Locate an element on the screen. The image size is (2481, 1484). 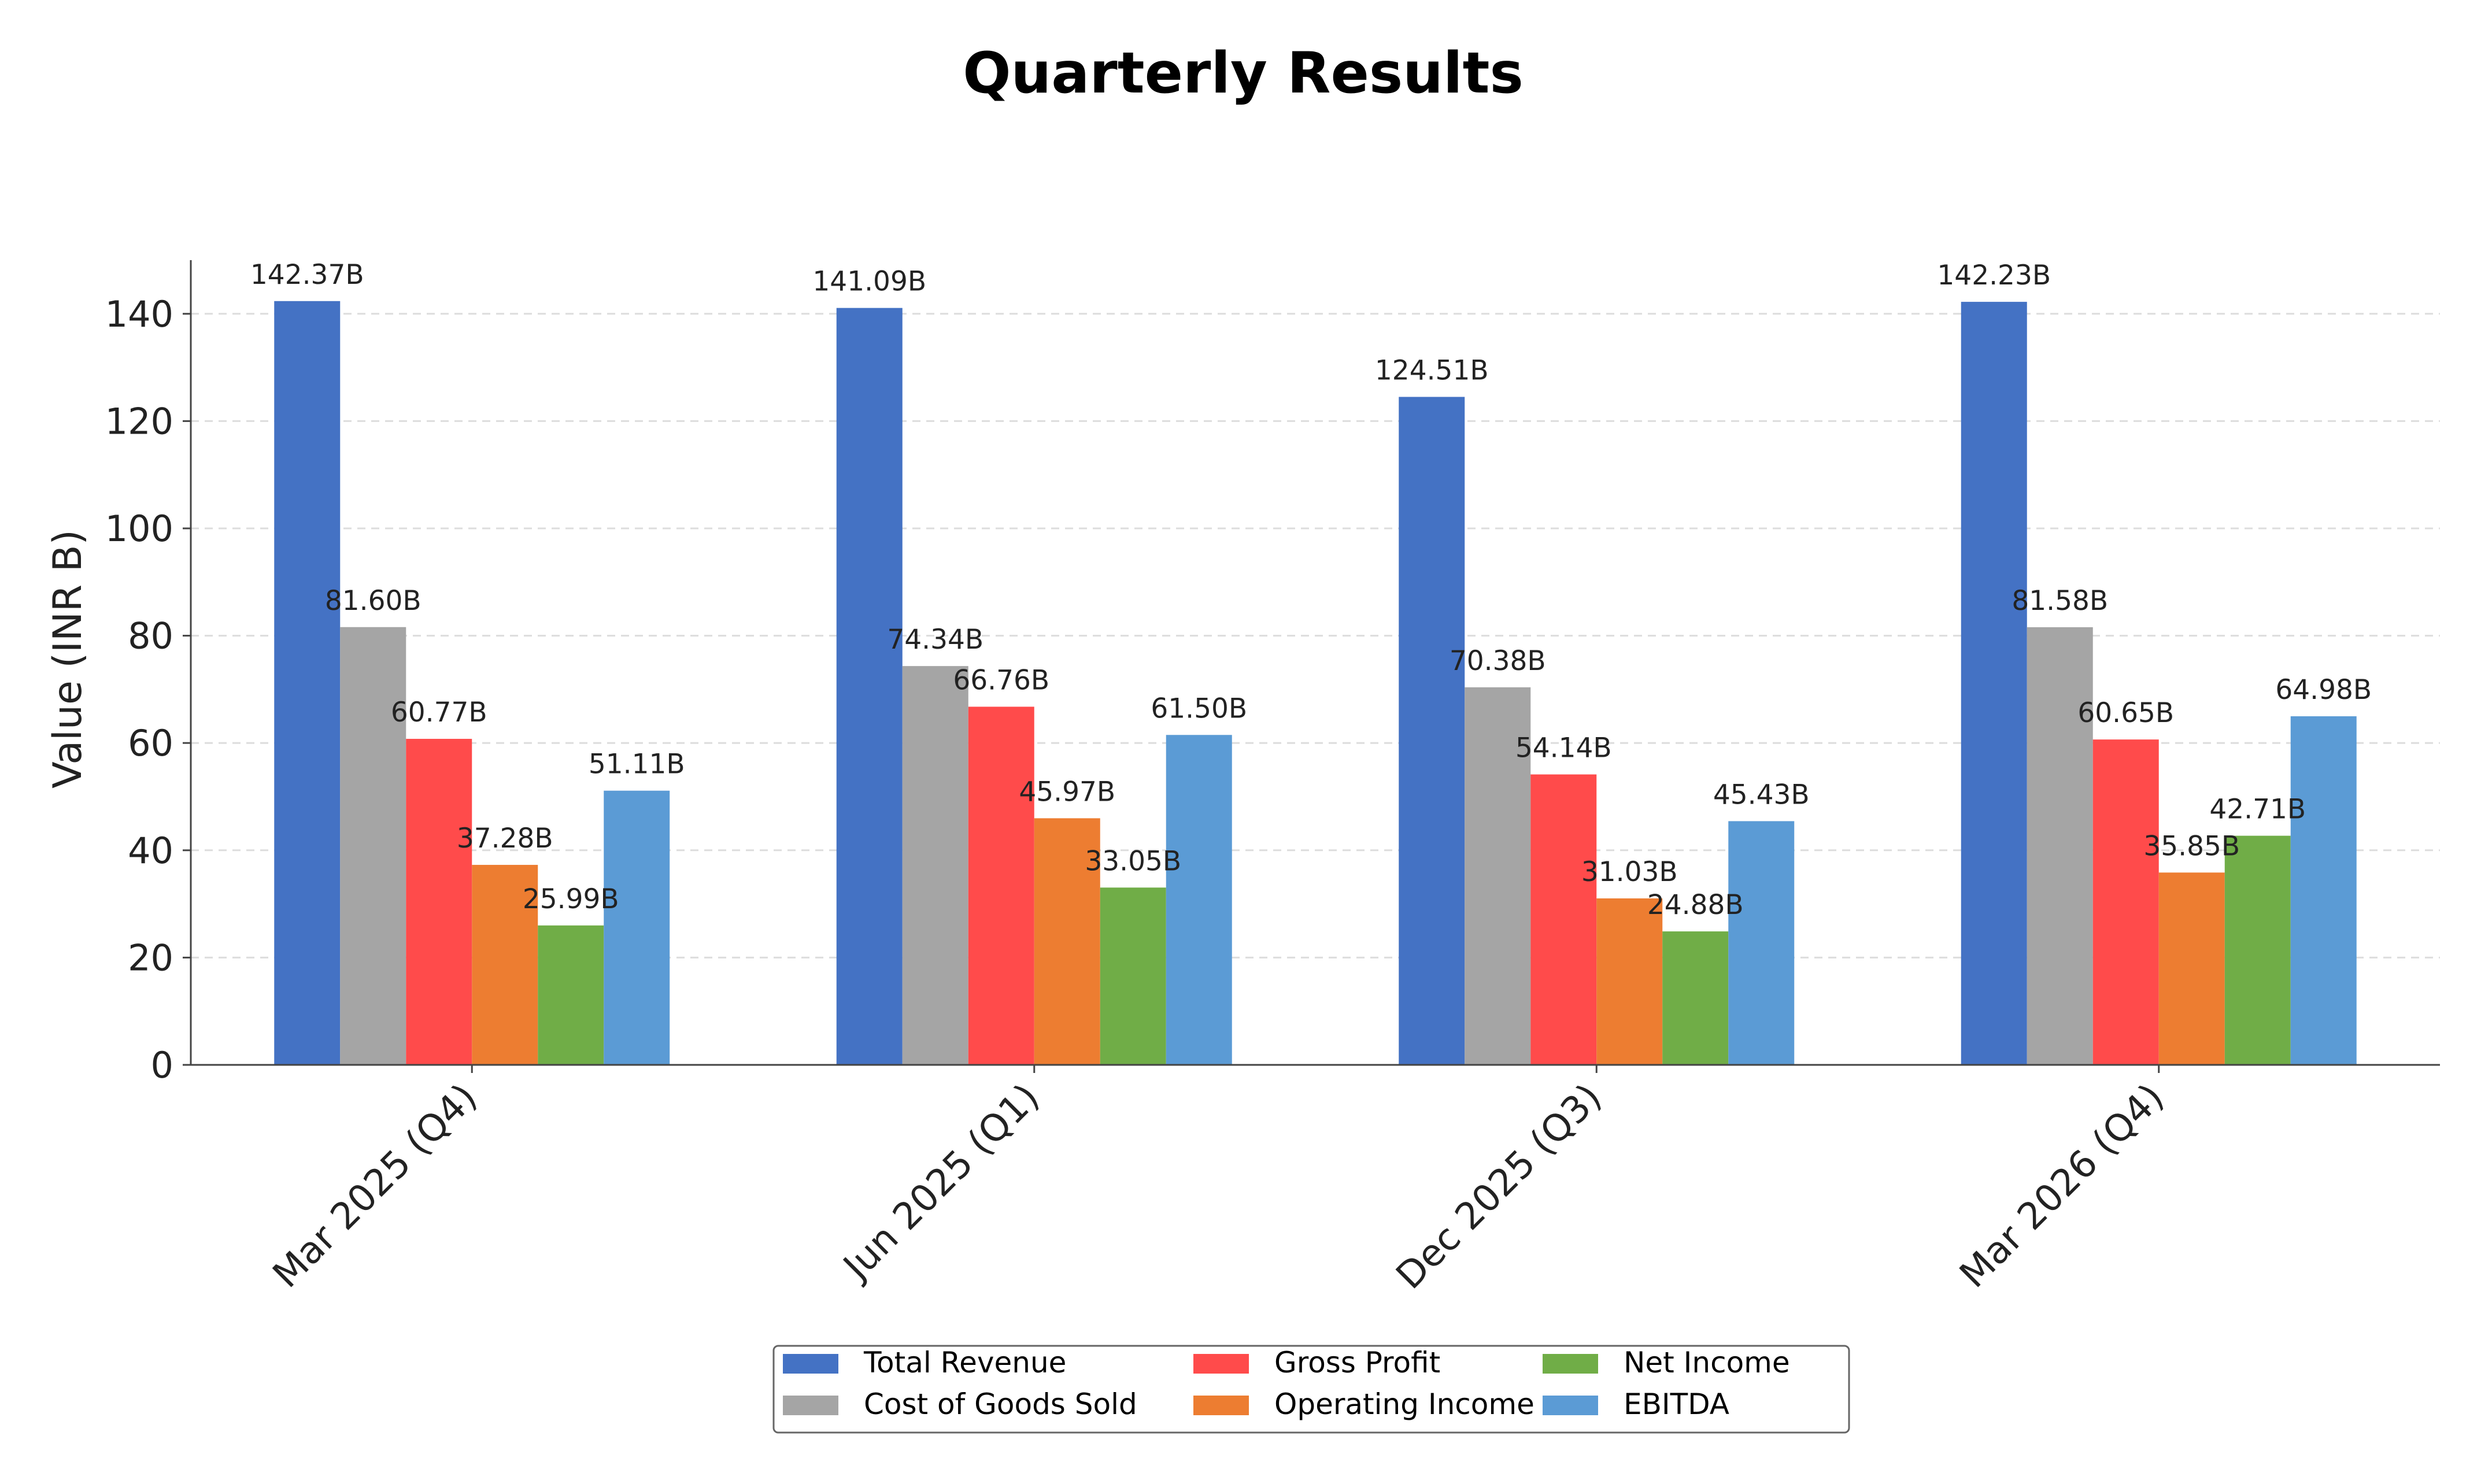
legend-item: Net Income is located at coordinates (1666, 1362).